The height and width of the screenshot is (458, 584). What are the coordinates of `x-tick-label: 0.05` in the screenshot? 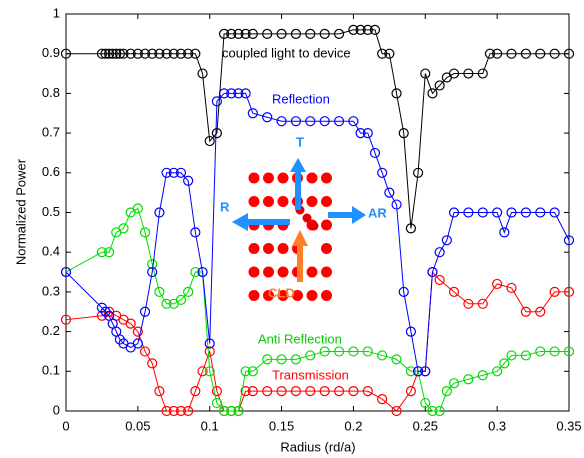 It's located at (137, 425).